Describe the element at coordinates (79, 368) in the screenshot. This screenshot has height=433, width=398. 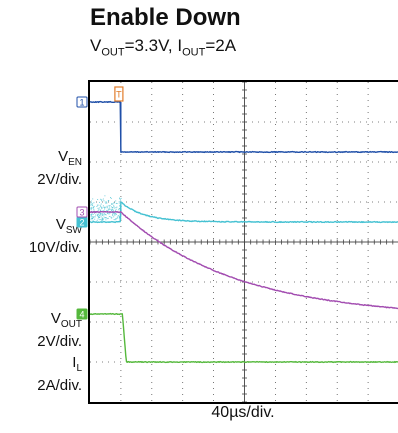
I see `ch4-name-sub: L` at that location.